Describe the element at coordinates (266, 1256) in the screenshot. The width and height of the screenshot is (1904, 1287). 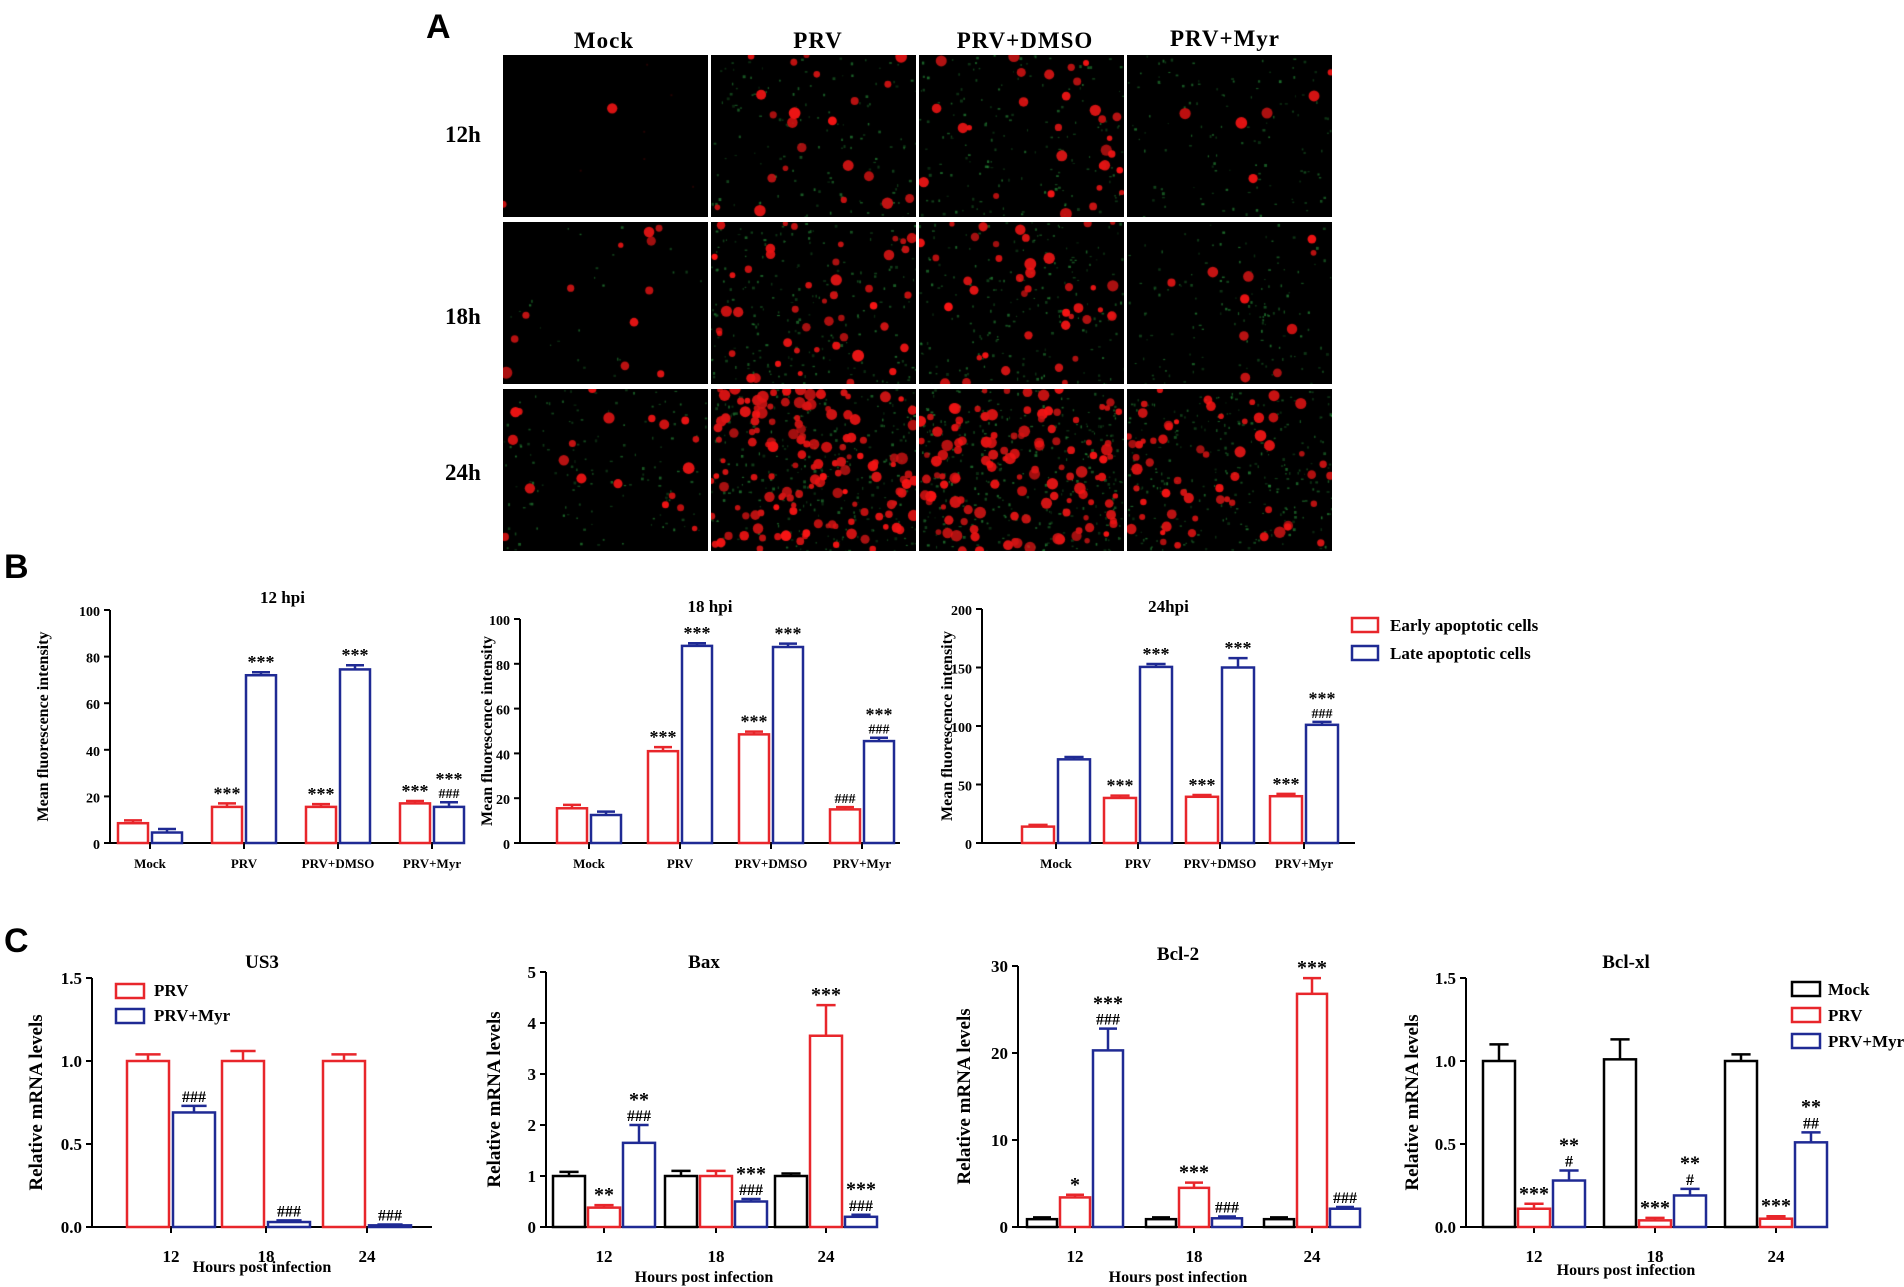
I see `x-tick-label: 18` at that location.